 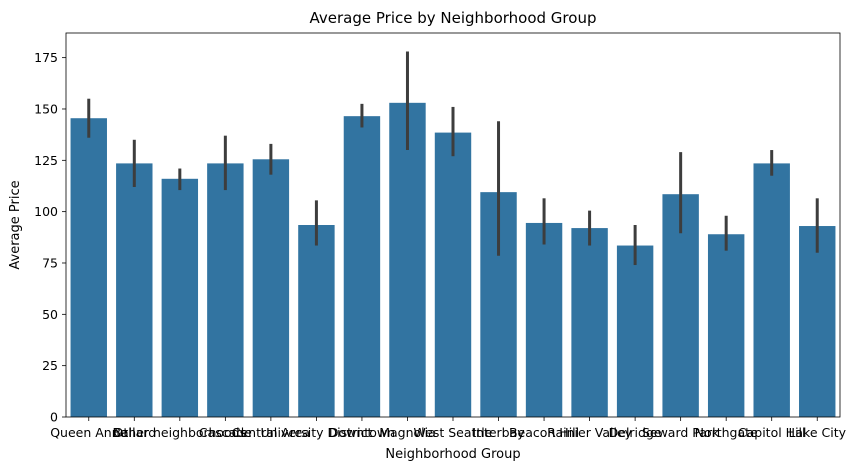 What do you see at coordinates (681, 432) in the screenshot?
I see `x-tick-label: Seward Park` at bounding box center [681, 432].